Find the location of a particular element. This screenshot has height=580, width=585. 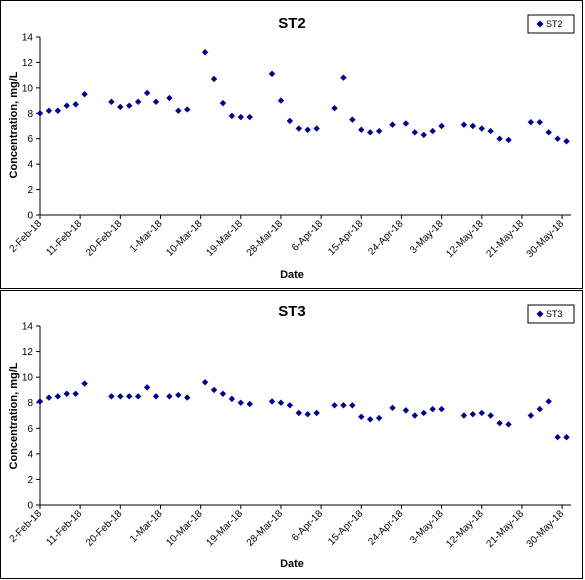

y-tick-label: 0 is located at coordinates (30, 506).